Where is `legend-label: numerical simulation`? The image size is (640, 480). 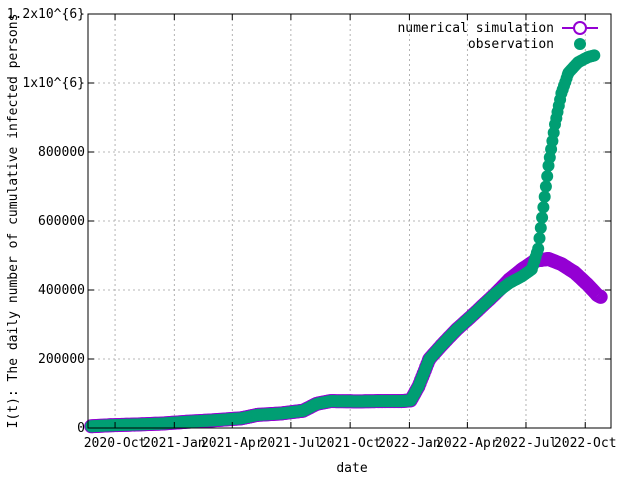 legend-label: numerical simulation is located at coordinates (475, 28).